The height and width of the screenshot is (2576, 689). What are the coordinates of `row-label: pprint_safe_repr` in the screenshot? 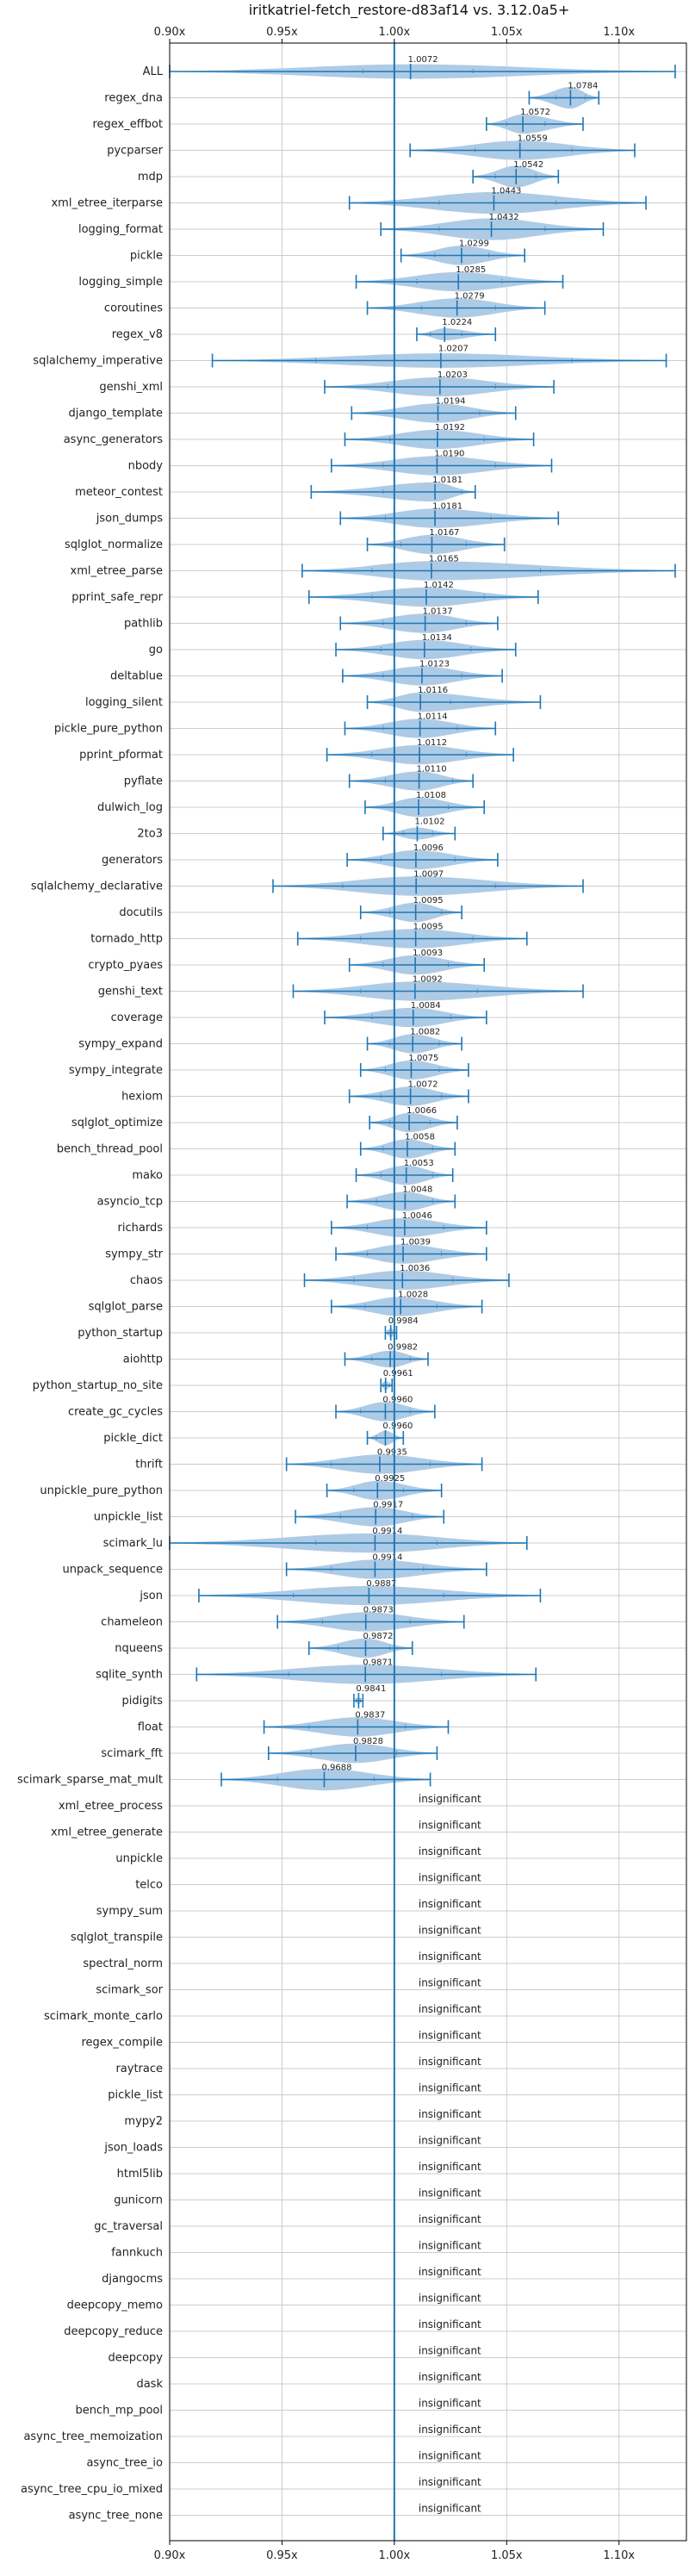 It's located at (117, 598).